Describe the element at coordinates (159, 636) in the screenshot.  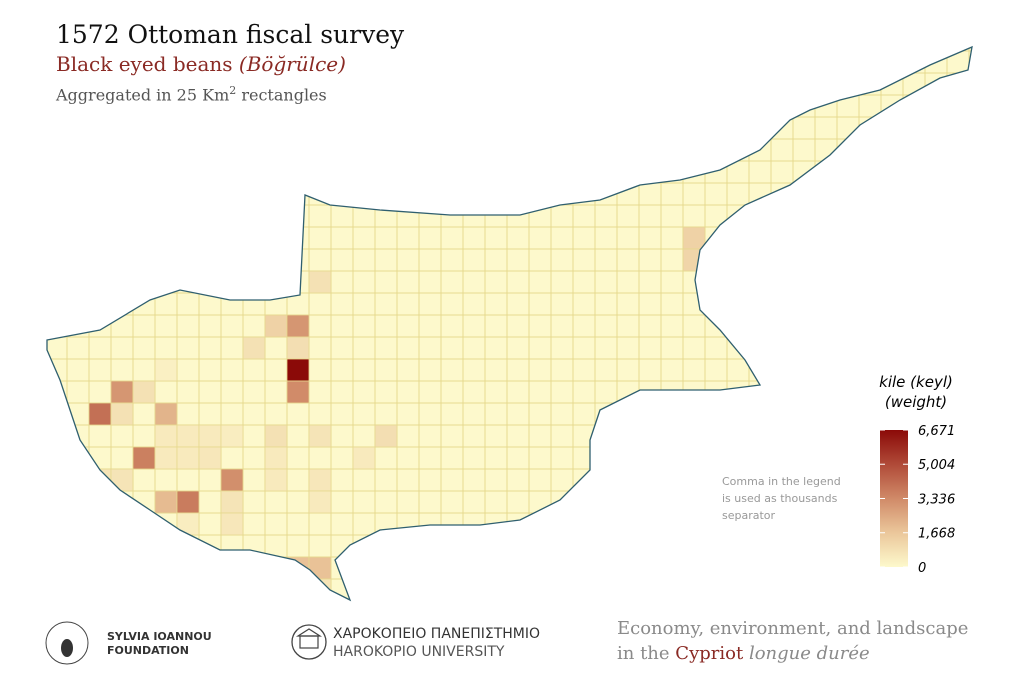
I see `foundation-name: SYLVIA IOANNOU` at that location.